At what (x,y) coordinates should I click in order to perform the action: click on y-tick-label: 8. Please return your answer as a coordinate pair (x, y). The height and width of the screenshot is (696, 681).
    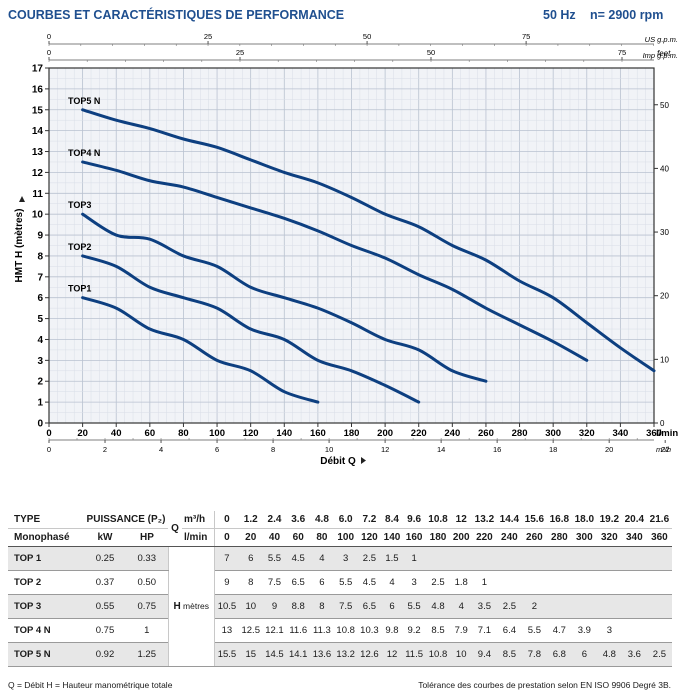
    Looking at the image, I should click on (40, 256).